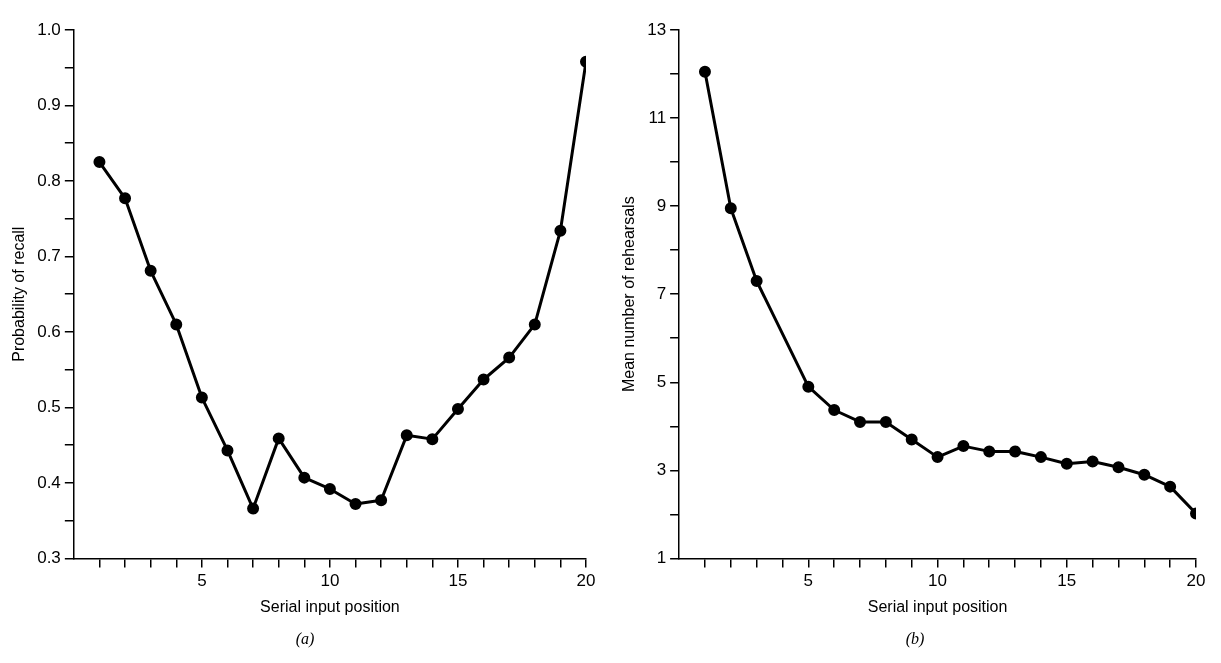  What do you see at coordinates (661, 381) in the screenshot?
I see `y-tick-label: 5` at bounding box center [661, 381].